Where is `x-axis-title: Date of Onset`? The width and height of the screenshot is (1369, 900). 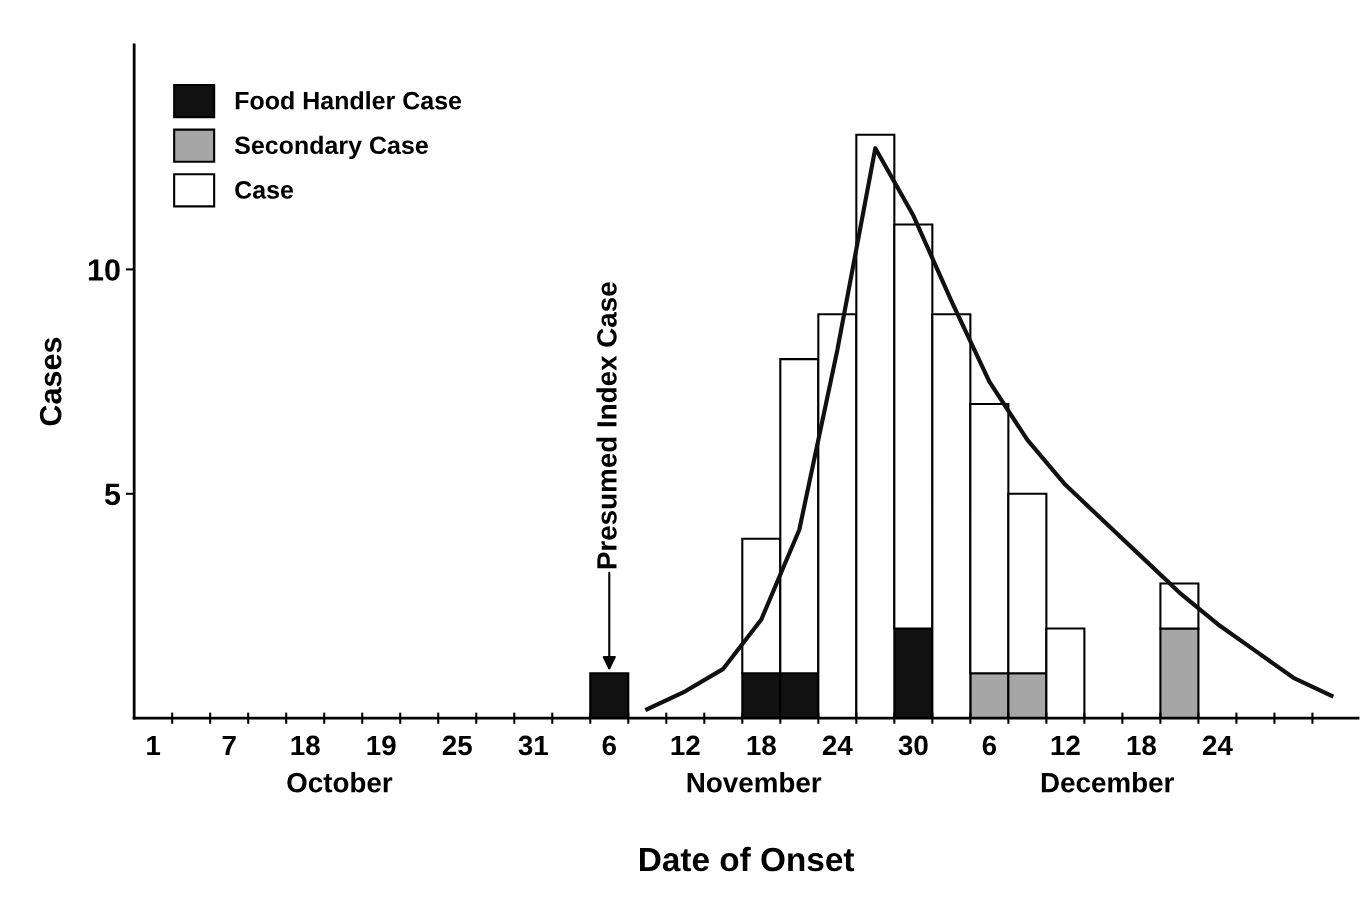 x-axis-title: Date of Onset is located at coordinates (747, 859).